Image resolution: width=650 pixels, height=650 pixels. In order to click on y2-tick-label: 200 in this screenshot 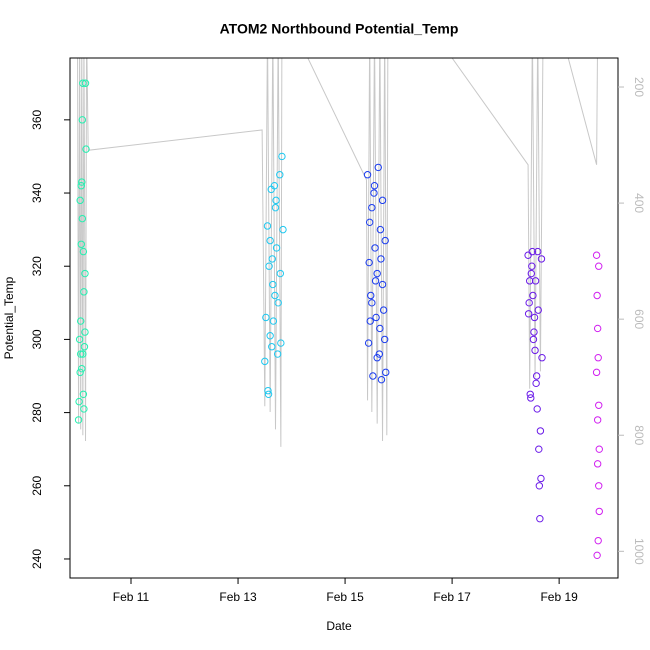, I will do `click(639, 87)`.